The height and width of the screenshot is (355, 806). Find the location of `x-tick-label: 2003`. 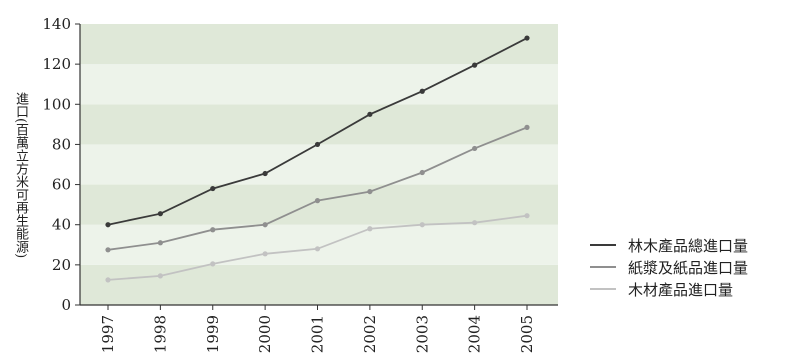

x-tick-label: 2003 is located at coordinates (422, 334).